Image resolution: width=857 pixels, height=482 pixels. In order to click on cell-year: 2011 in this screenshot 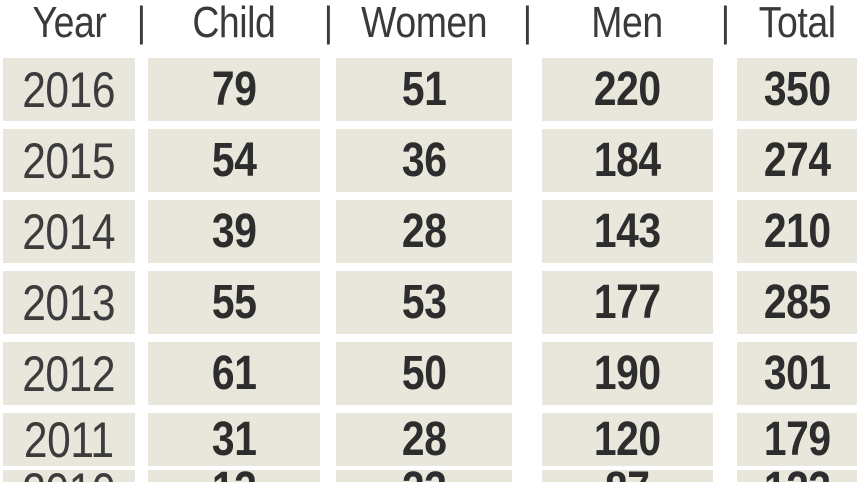, I will do `click(69, 439)`.